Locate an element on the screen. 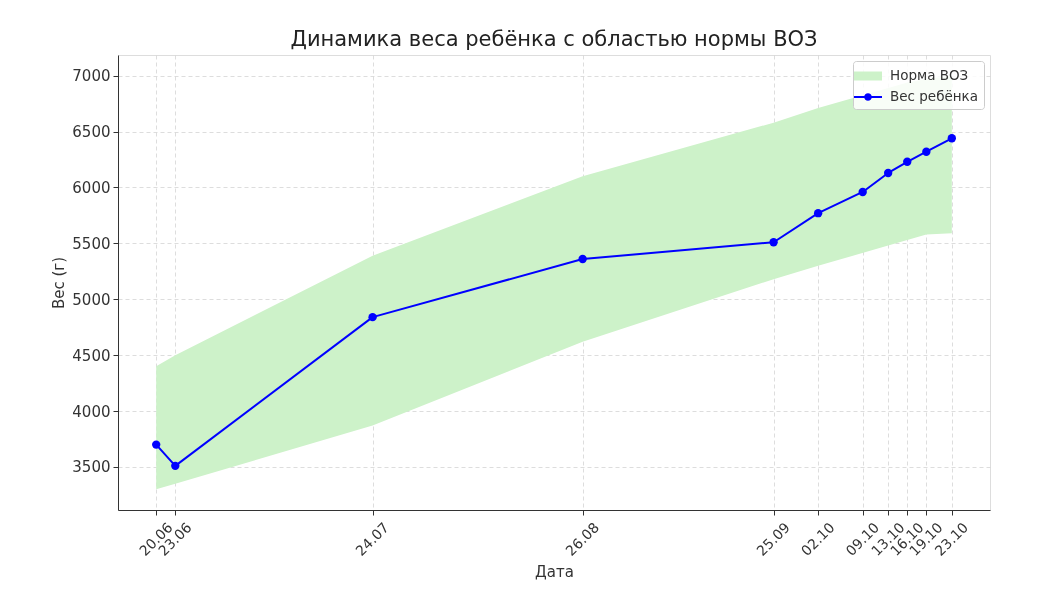 The width and height of the screenshot is (1041, 600). legend-label: Вес ребёнка is located at coordinates (934, 96).